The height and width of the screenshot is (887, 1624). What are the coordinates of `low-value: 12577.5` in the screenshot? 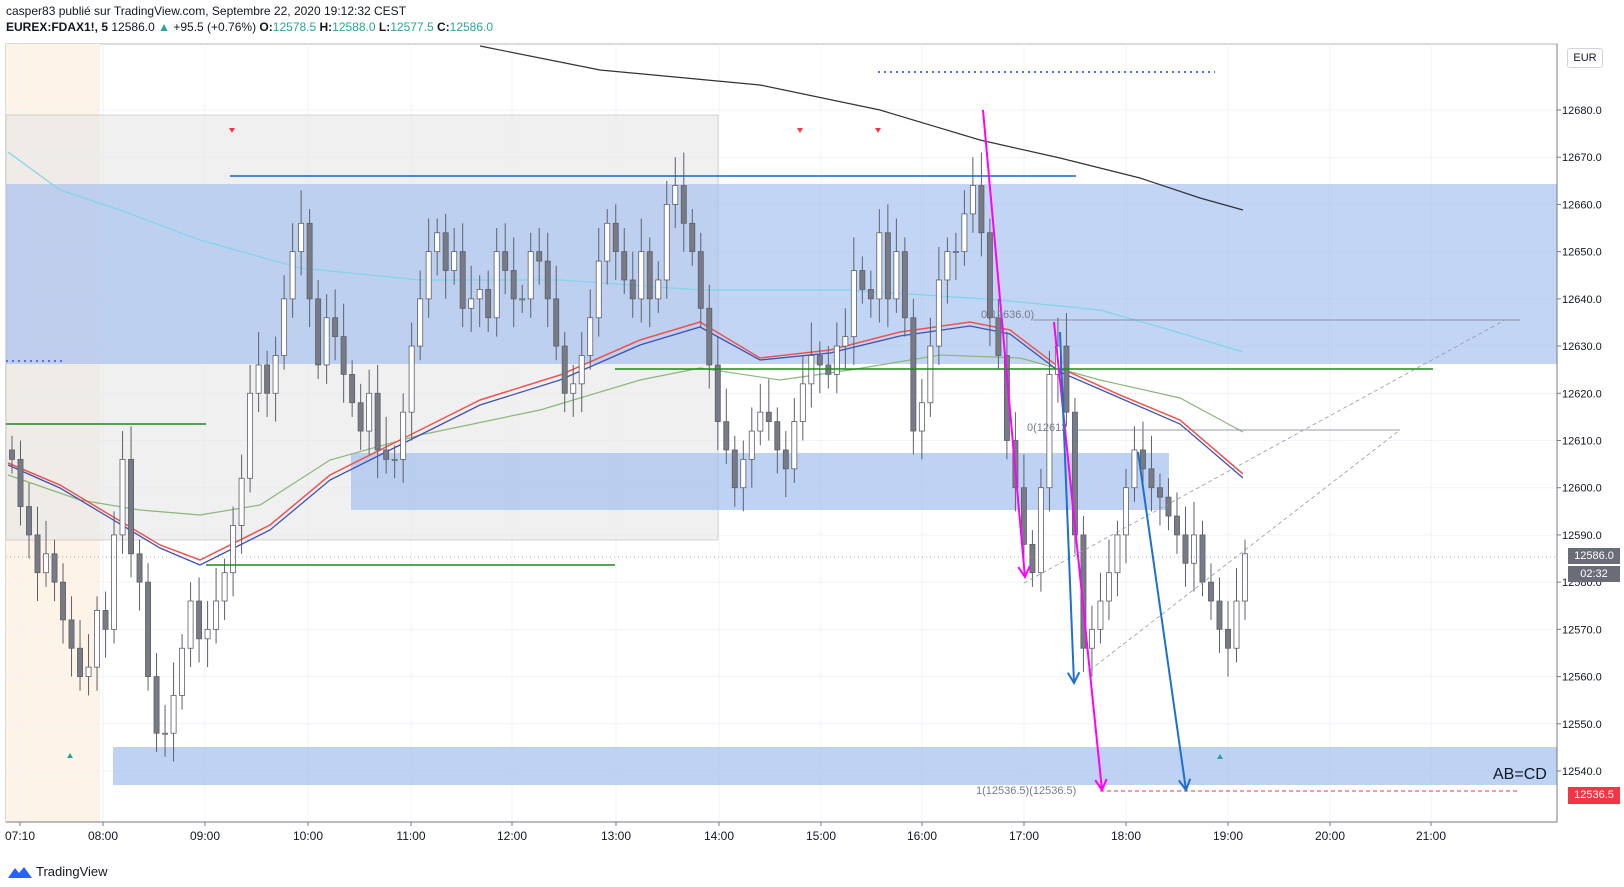 It's located at (412, 27).